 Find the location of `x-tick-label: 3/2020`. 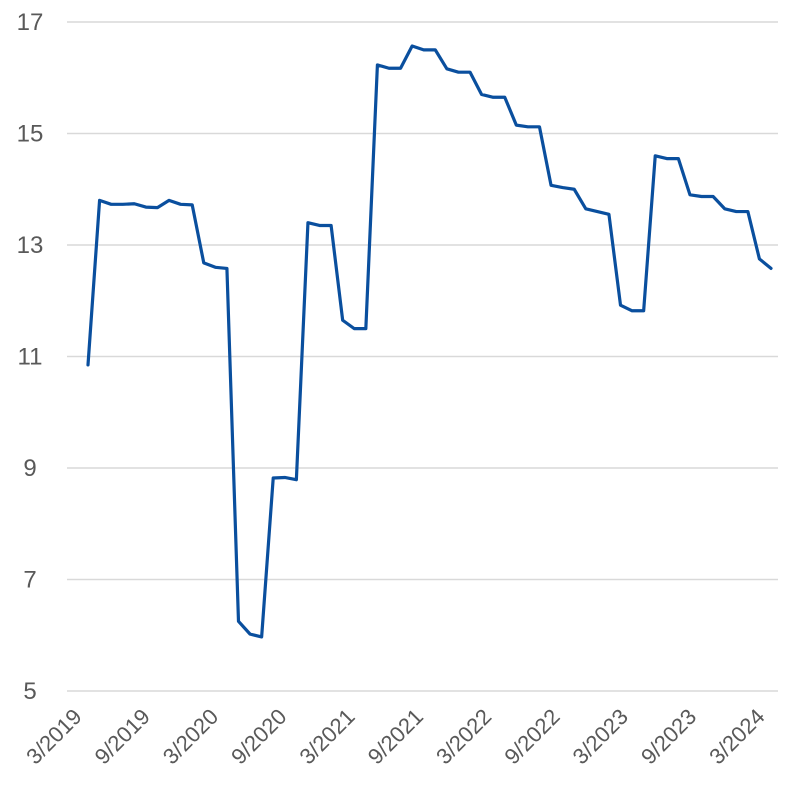

x-tick-label: 3/2020 is located at coordinates (190, 736).